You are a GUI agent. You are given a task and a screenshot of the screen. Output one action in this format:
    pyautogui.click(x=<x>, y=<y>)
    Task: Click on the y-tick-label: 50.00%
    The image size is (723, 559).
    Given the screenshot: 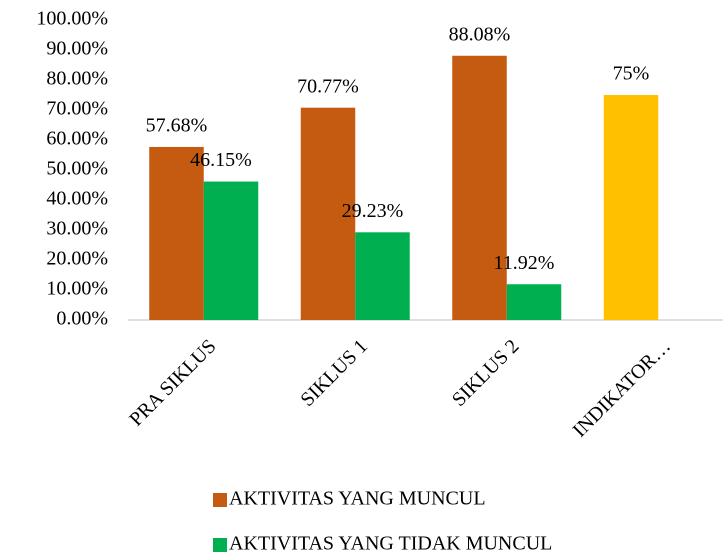 What is the action you would take?
    pyautogui.click(x=77, y=169)
    